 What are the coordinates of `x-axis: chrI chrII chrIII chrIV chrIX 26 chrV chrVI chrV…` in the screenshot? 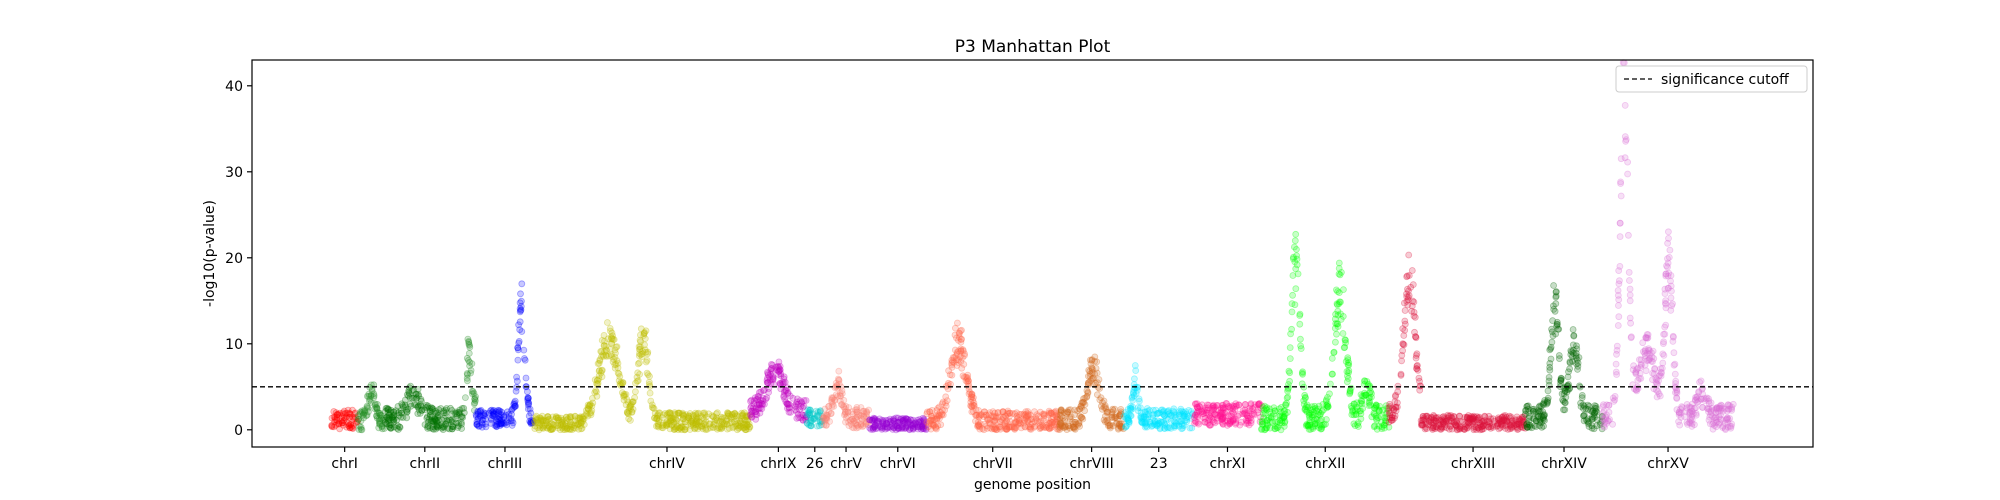 It's located at (1010, 459).